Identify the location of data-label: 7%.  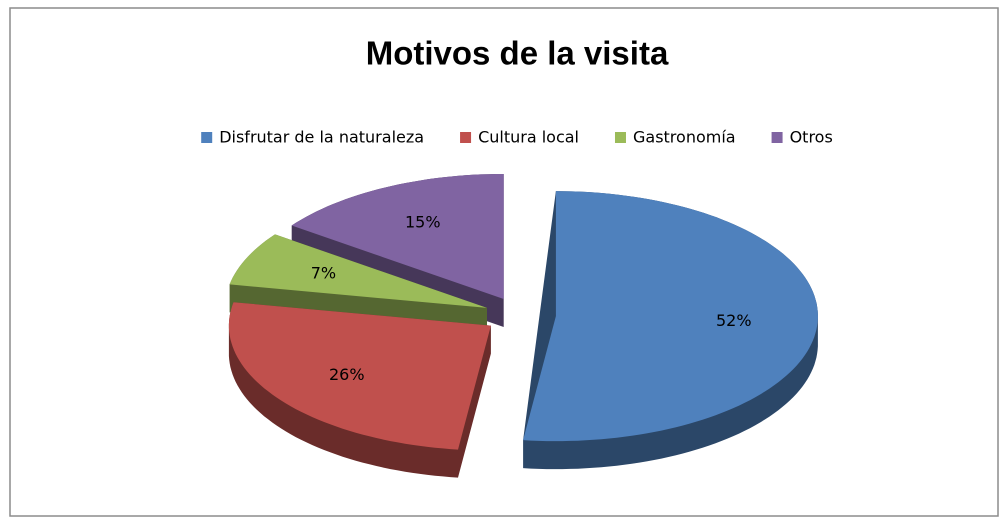
(323, 273).